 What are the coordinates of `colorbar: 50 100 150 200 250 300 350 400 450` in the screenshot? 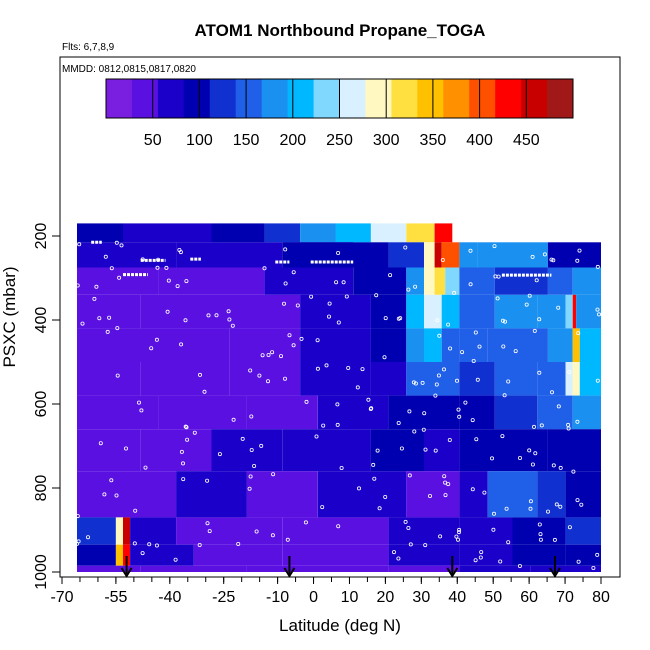 It's located at (339, 113).